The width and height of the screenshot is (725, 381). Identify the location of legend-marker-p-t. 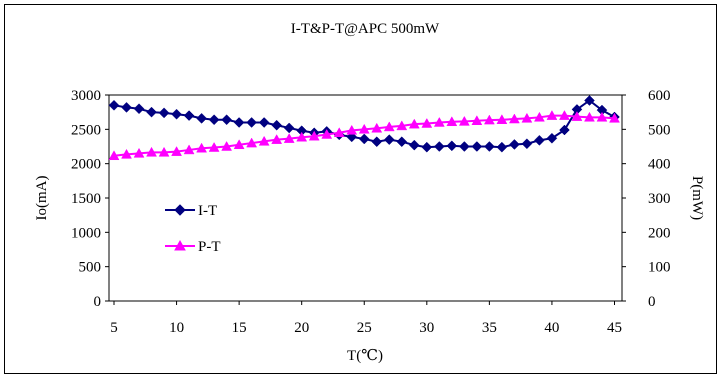
(180, 245).